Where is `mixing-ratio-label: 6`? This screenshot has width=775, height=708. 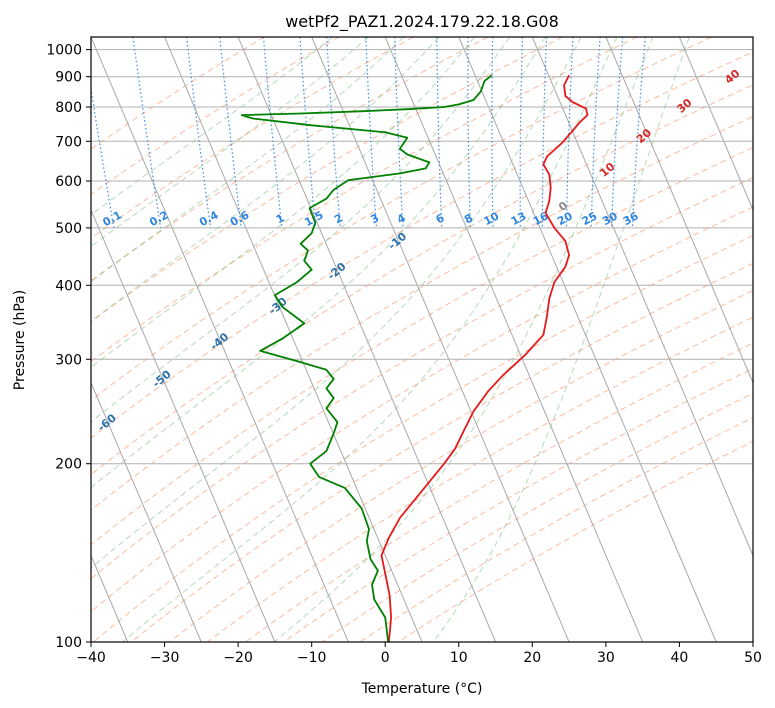
mixing-ratio-label: 6 is located at coordinates (440, 218).